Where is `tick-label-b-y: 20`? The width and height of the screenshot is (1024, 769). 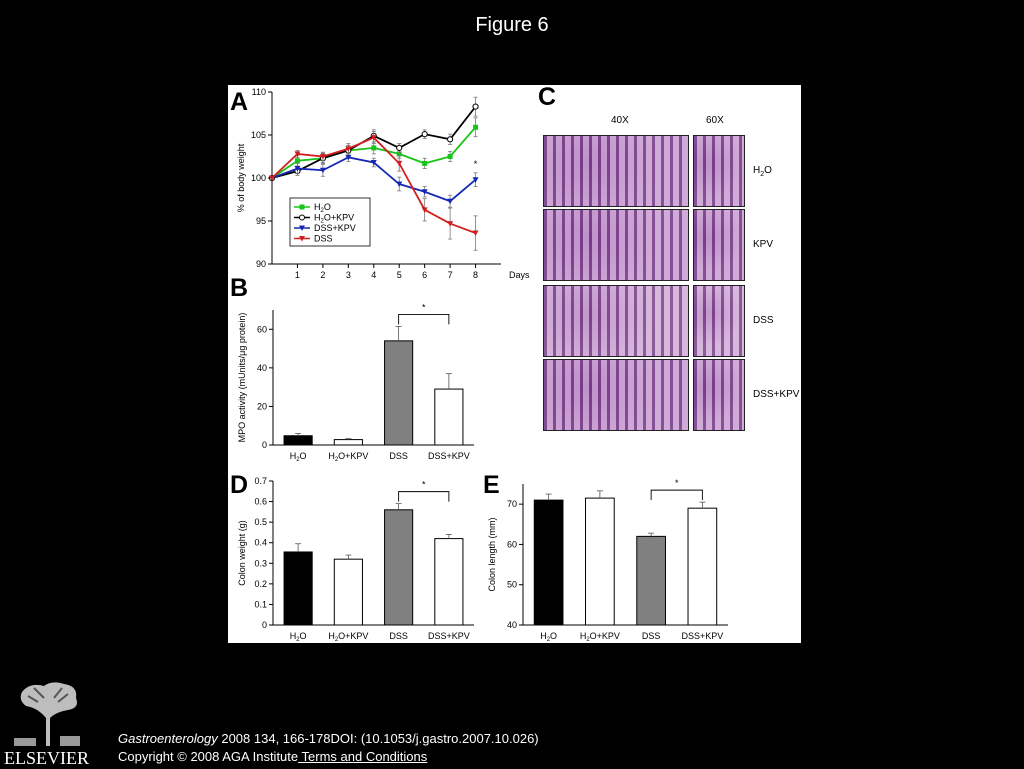 tick-label-b-y: 20 is located at coordinates (262, 406).